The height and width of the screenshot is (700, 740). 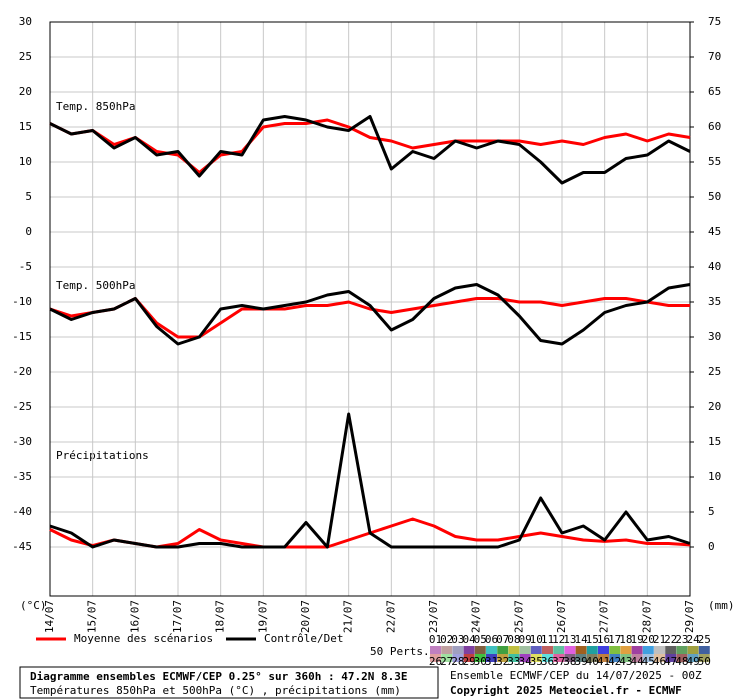 I want to click on y2-unit: (mm), so click(x=721, y=605).